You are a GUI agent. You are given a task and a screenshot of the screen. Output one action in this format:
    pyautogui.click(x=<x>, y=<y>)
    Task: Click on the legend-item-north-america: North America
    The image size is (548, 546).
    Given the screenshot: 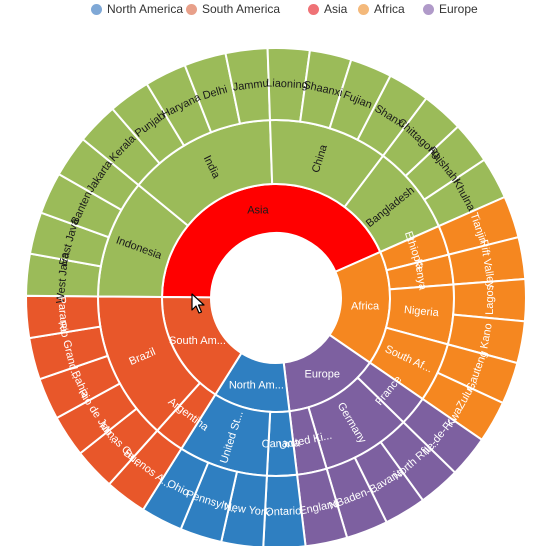 What is the action you would take?
    pyautogui.click(x=137, y=9)
    